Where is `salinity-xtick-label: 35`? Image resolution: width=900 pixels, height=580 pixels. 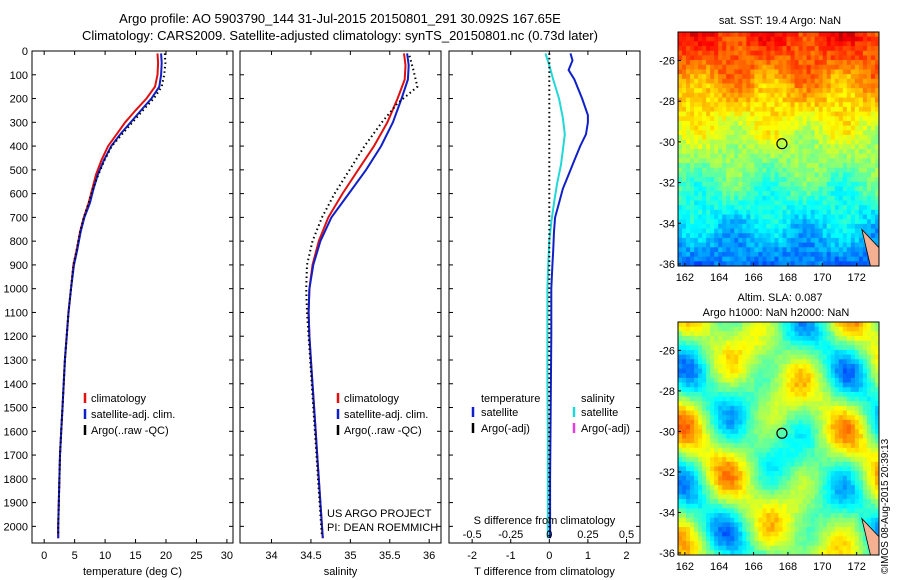
salinity-xtick-label: 35 is located at coordinates (350, 556).